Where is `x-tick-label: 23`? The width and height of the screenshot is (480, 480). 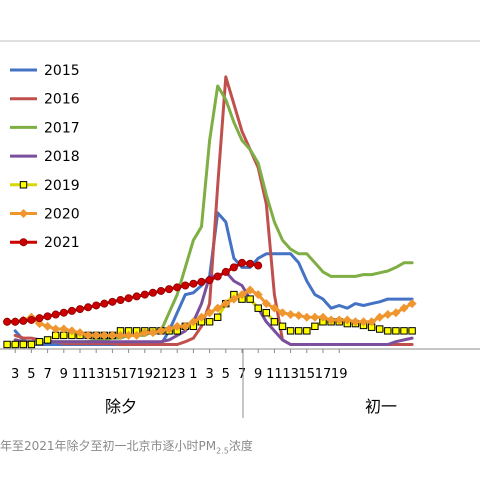 x-tick-label: 23 is located at coordinates (177, 374).